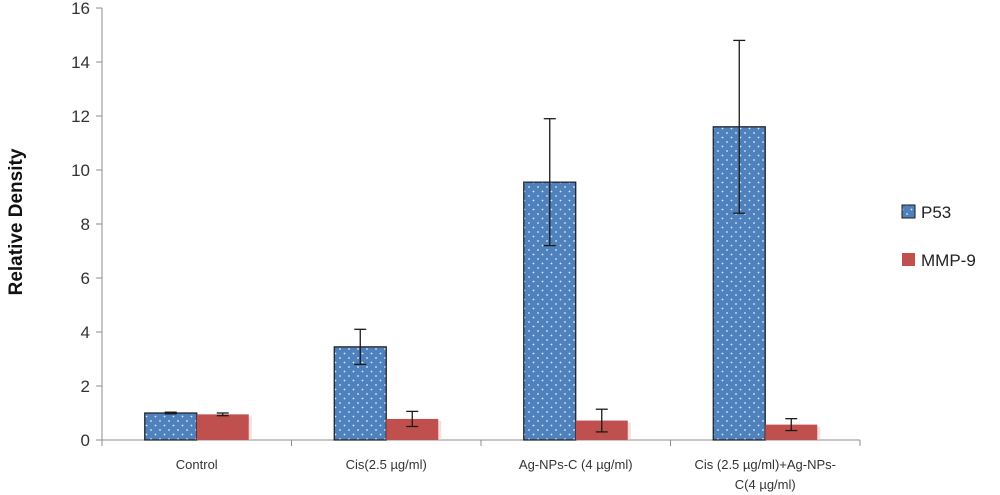 Image resolution: width=1000 pixels, height=495 pixels. Describe the element at coordinates (16, 221) in the screenshot. I see `y-axis-label: Relative Density` at that location.